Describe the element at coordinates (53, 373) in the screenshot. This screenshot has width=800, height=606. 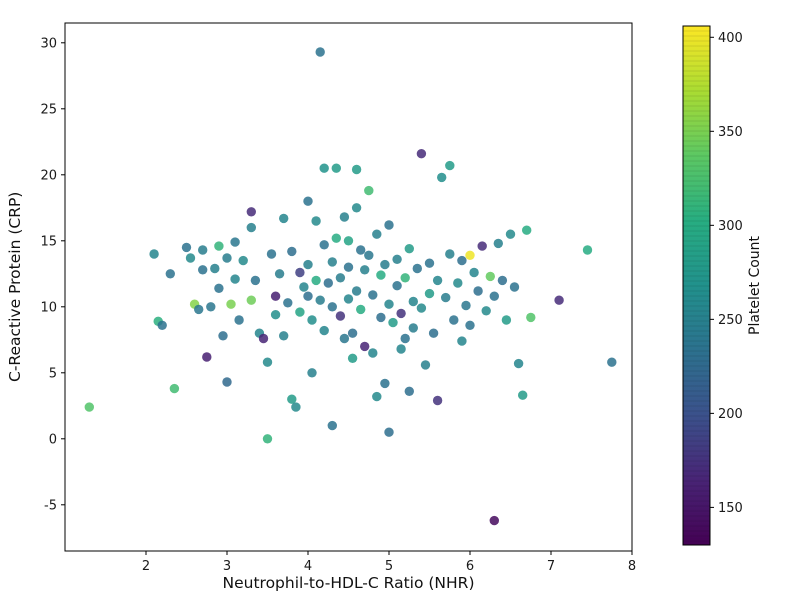
I see `y-tick-label: 5` at that location.